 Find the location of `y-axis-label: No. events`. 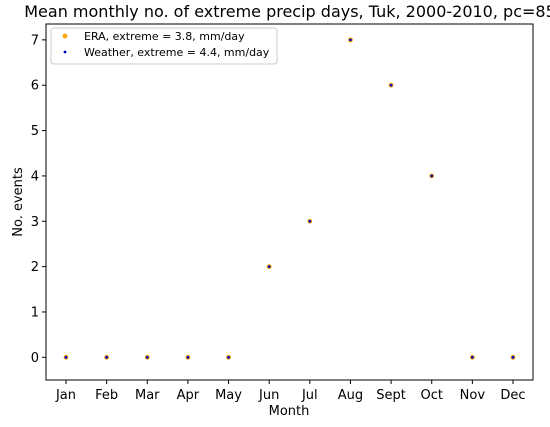

y-axis-label: No. events is located at coordinates (18, 202).